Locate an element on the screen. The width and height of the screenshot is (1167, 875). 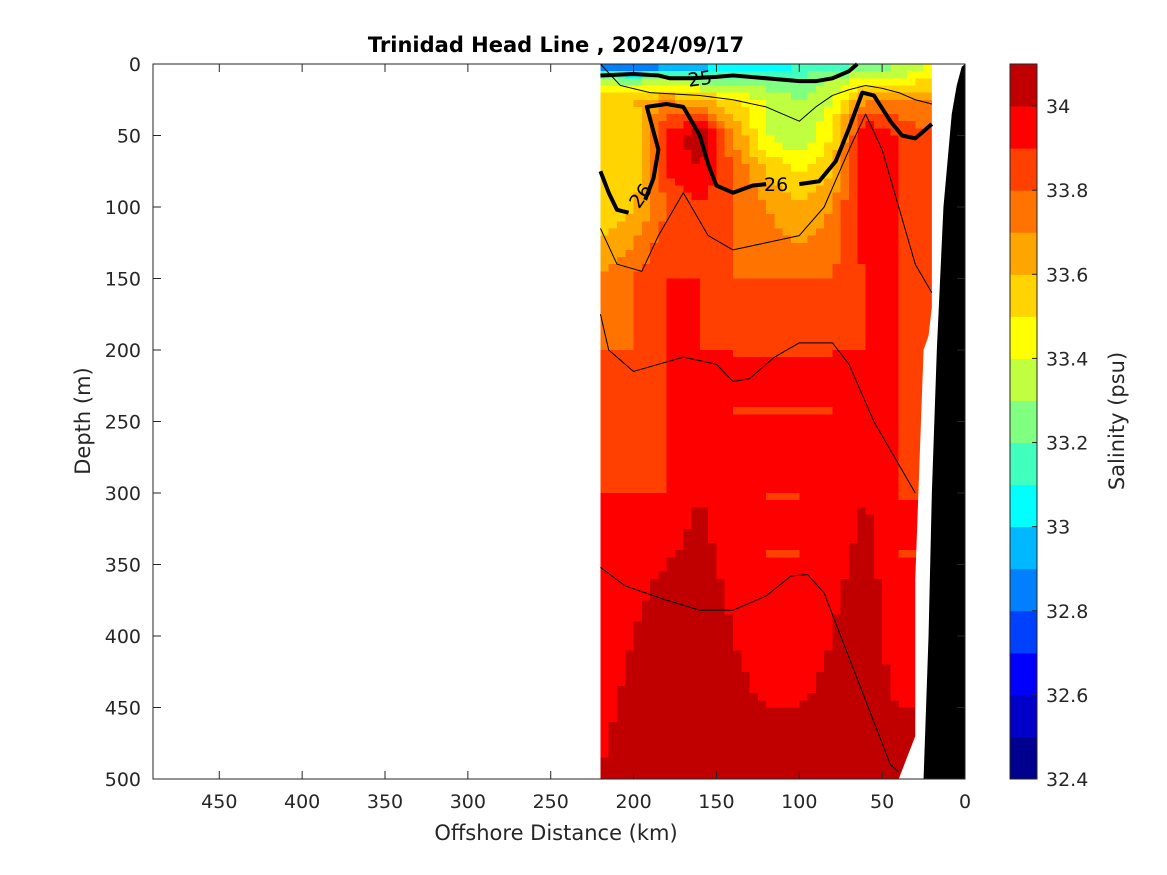
y-tick-label: 0 is located at coordinates (135, 65).